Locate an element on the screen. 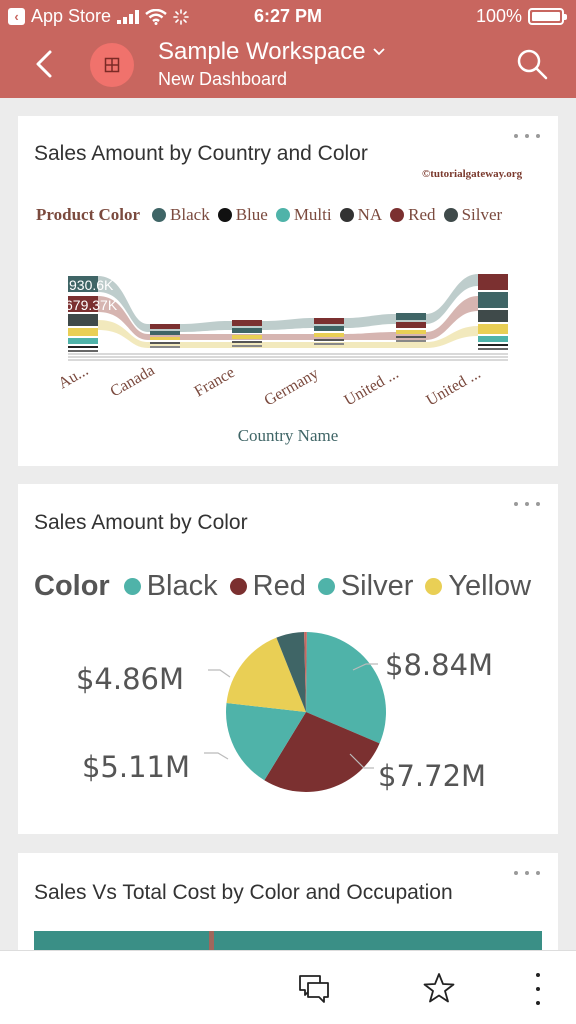  status-time: 6:27 PM is located at coordinates (288, 16).